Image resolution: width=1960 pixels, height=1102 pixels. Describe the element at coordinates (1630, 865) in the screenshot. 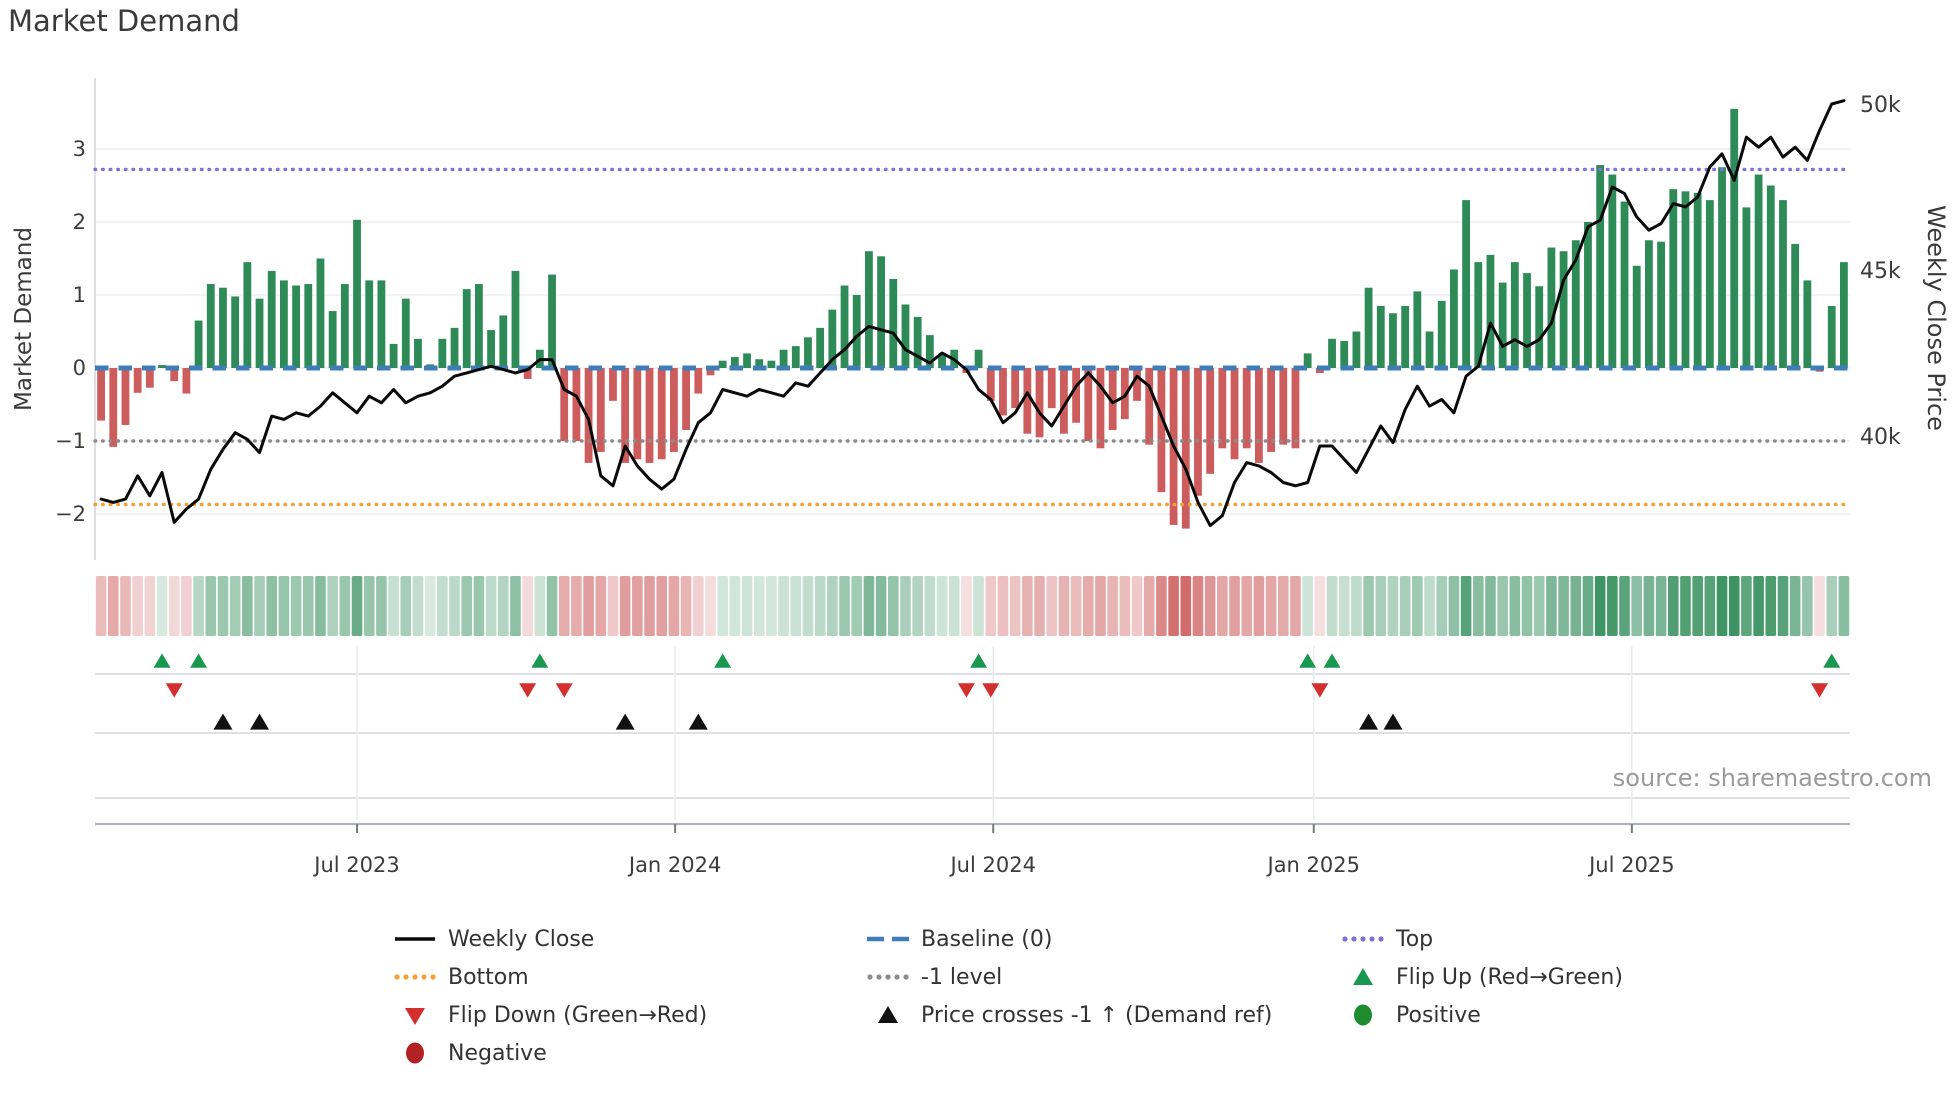

I see `x-axis-tick-label: Jul 2025` at that location.